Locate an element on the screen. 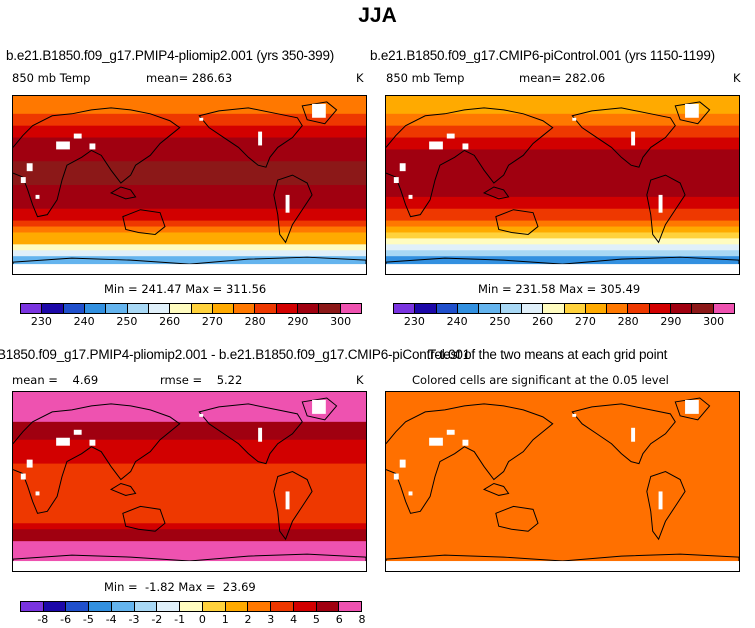 The width and height of the screenshot is (755, 628). colorbar-tick-label: 290 is located at coordinates (671, 321).